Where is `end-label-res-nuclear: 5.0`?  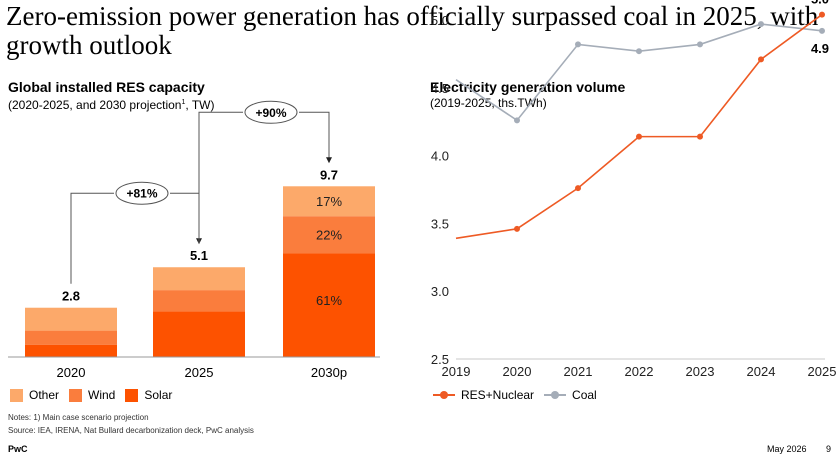 end-label-res-nuclear: 5.0 is located at coordinates (820, 3).